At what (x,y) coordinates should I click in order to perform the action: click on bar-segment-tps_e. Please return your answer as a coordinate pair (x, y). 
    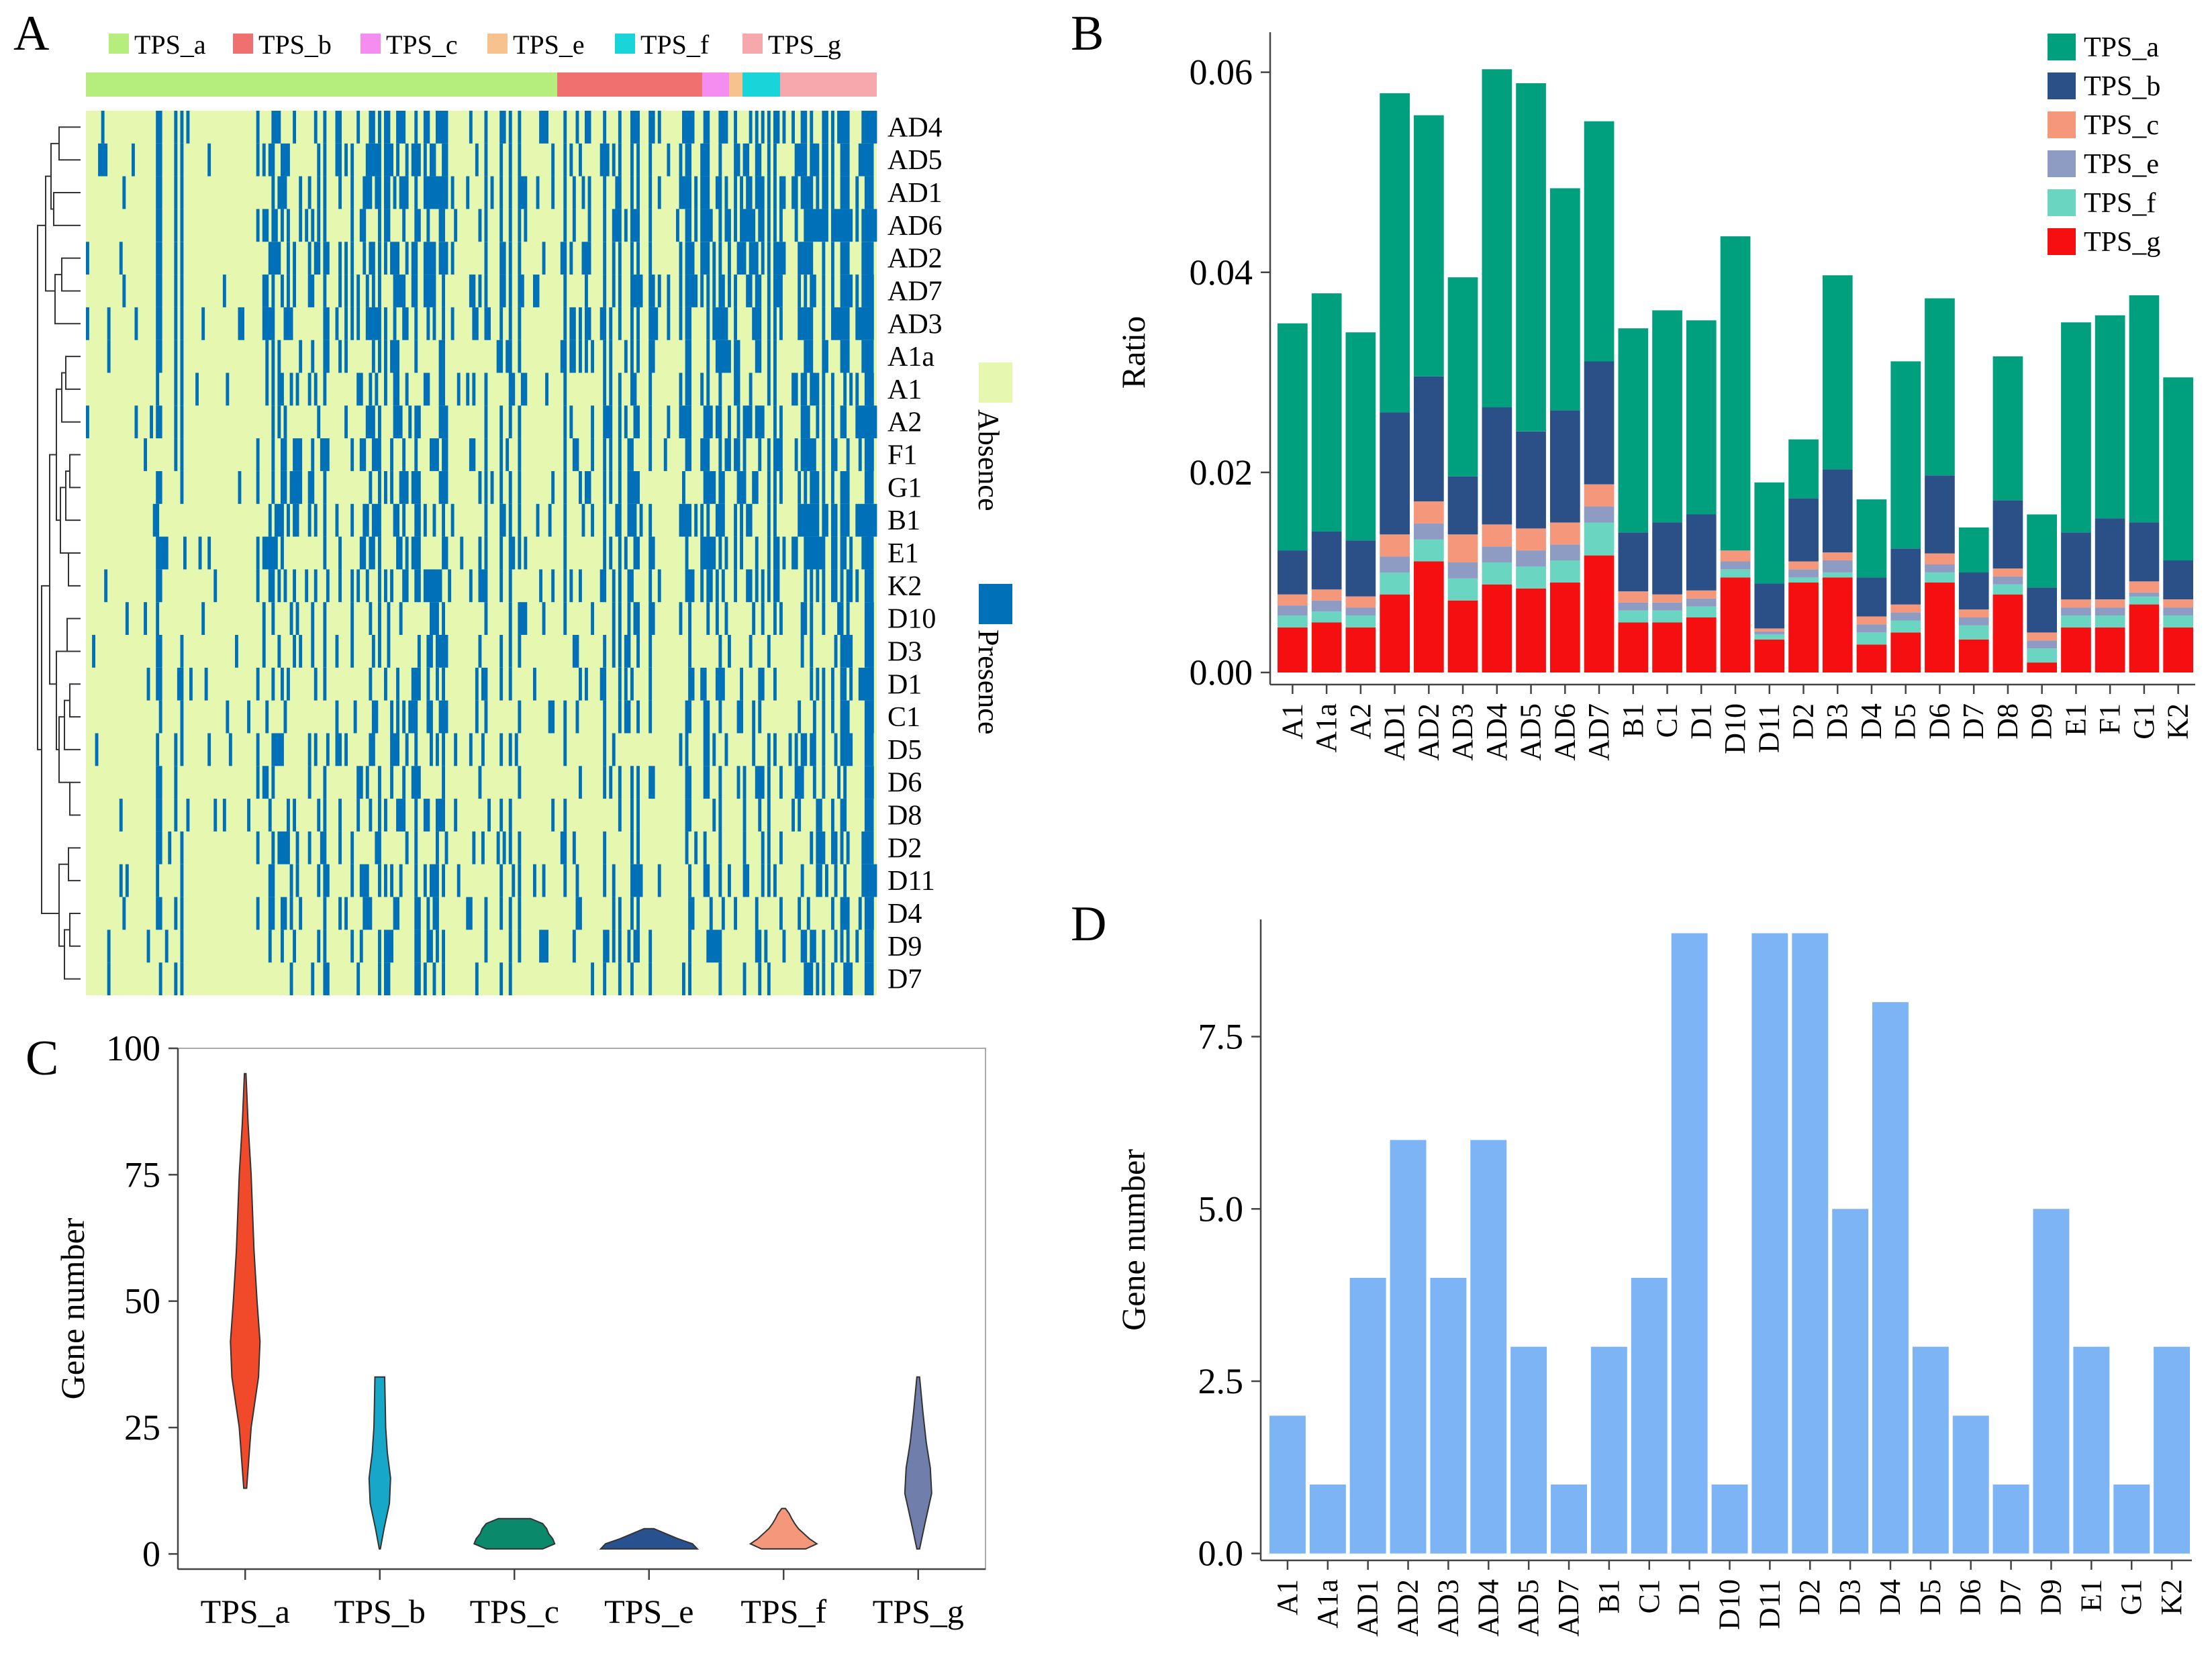
    Looking at the image, I should click on (2110, 611).